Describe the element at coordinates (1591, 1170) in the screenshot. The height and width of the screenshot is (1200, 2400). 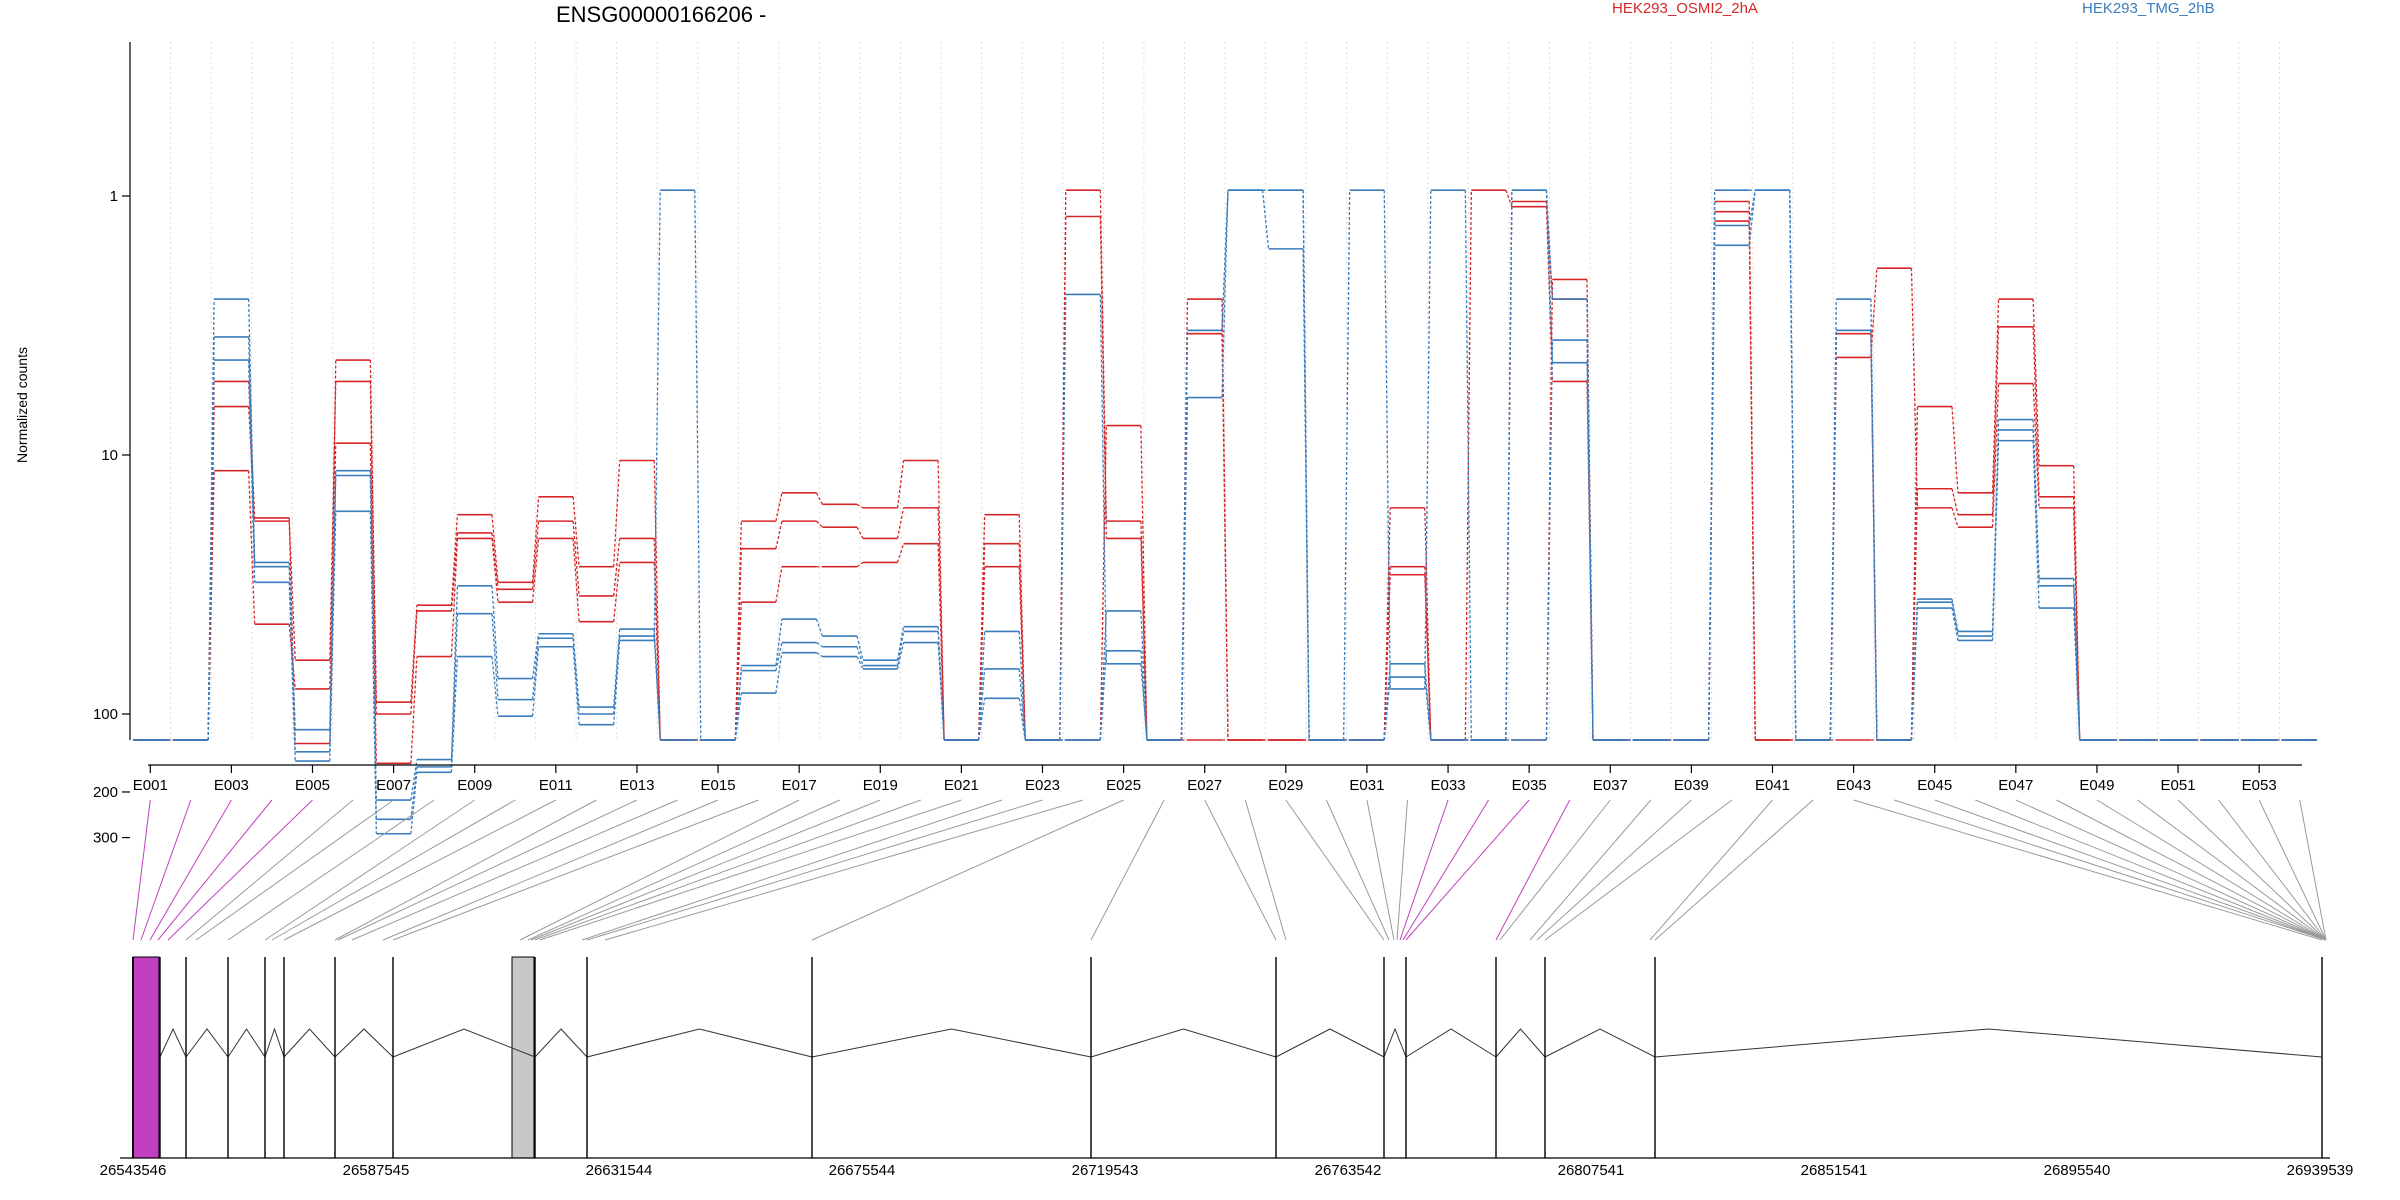
I see `genomic-tick-label: 26807541` at that location.